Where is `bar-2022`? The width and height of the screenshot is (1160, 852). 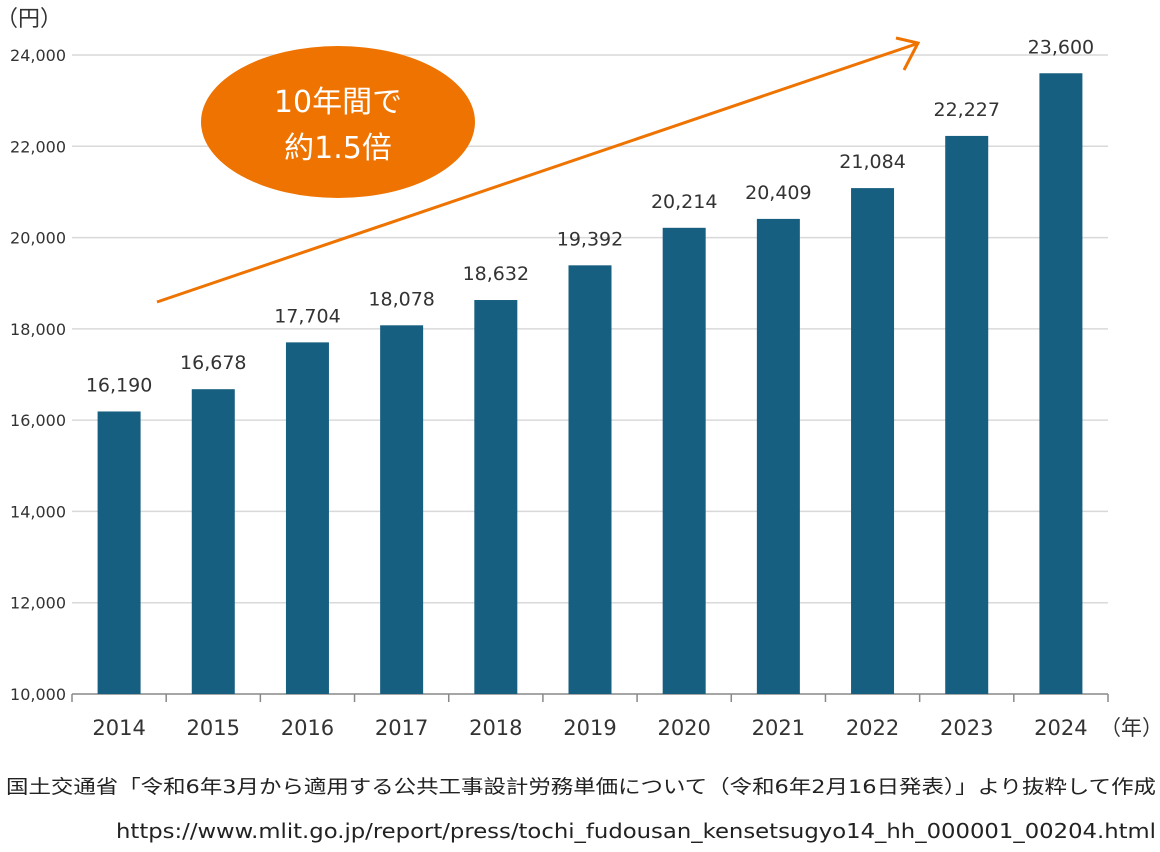
bar-2022 is located at coordinates (873, 441).